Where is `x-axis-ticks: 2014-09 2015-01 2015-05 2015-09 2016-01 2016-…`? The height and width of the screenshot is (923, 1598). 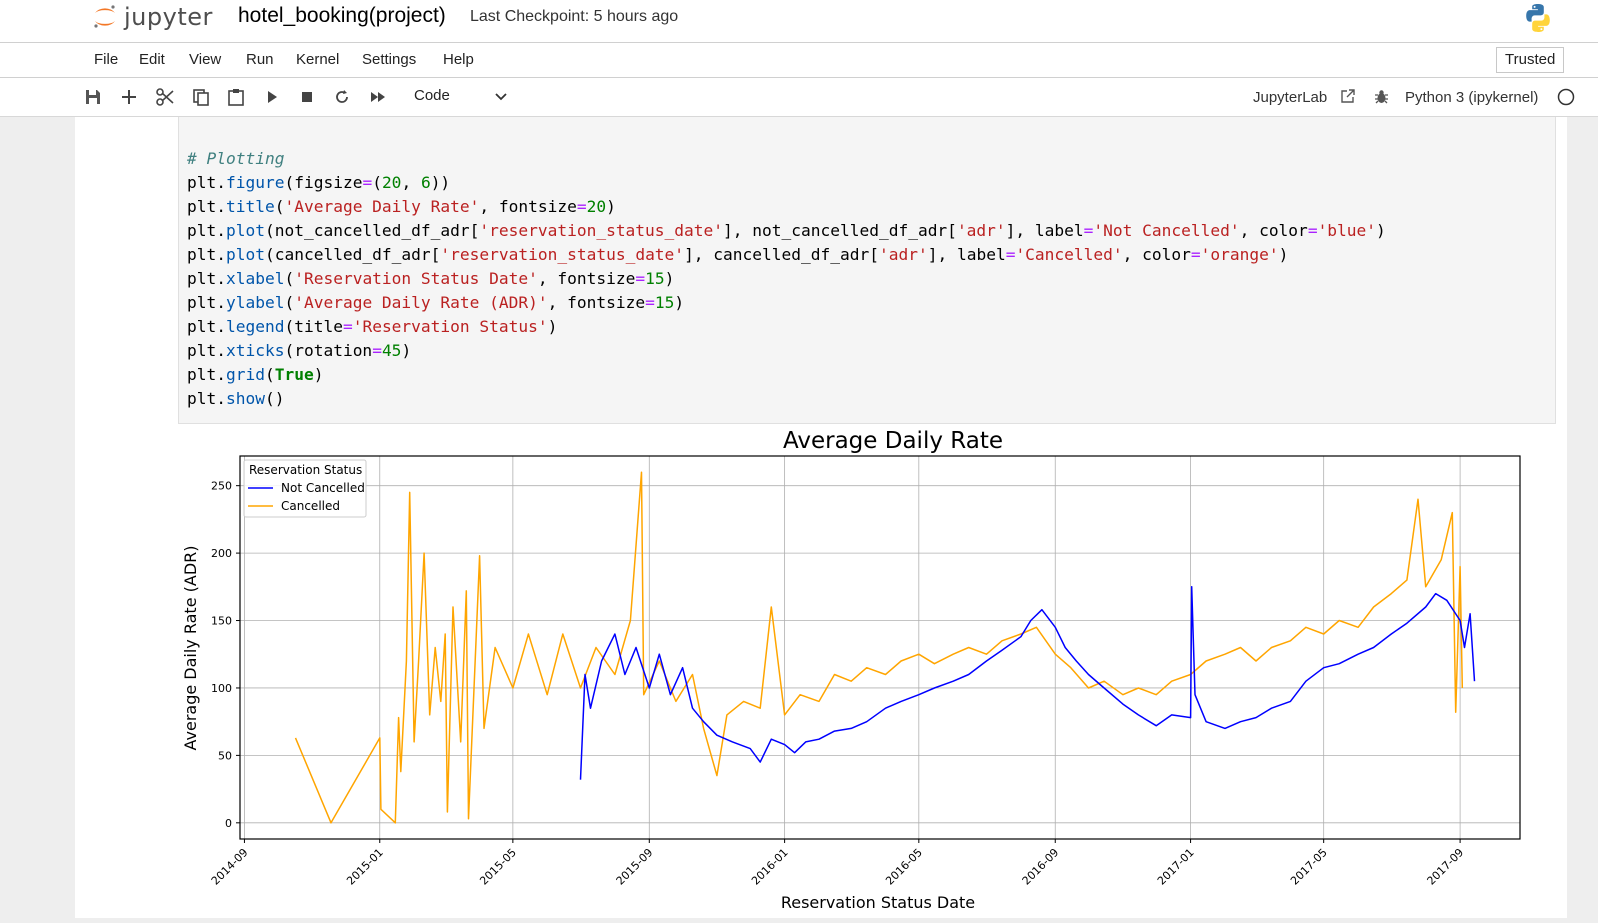
x-axis-ticks: 2014-09 2015-01 2015-05 2015-09 2016-01 2016-… is located at coordinates (837, 863).